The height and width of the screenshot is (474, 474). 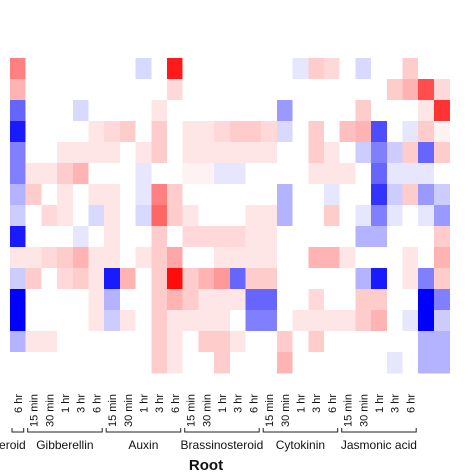 What do you see at coordinates (82, 403) in the screenshot?
I see `column-tick-label: 3 hr` at bounding box center [82, 403].